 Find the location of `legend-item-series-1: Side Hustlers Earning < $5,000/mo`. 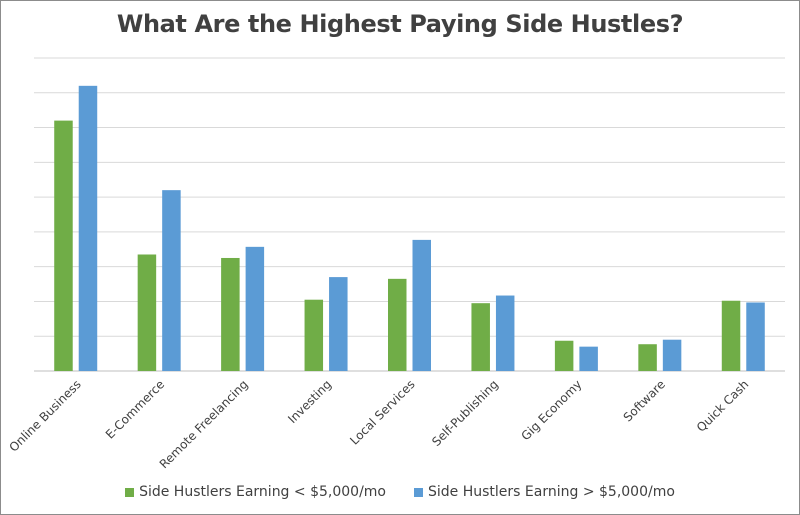

legend-item-series-1: Side Hustlers Earning < $5,000/mo is located at coordinates (255, 492).